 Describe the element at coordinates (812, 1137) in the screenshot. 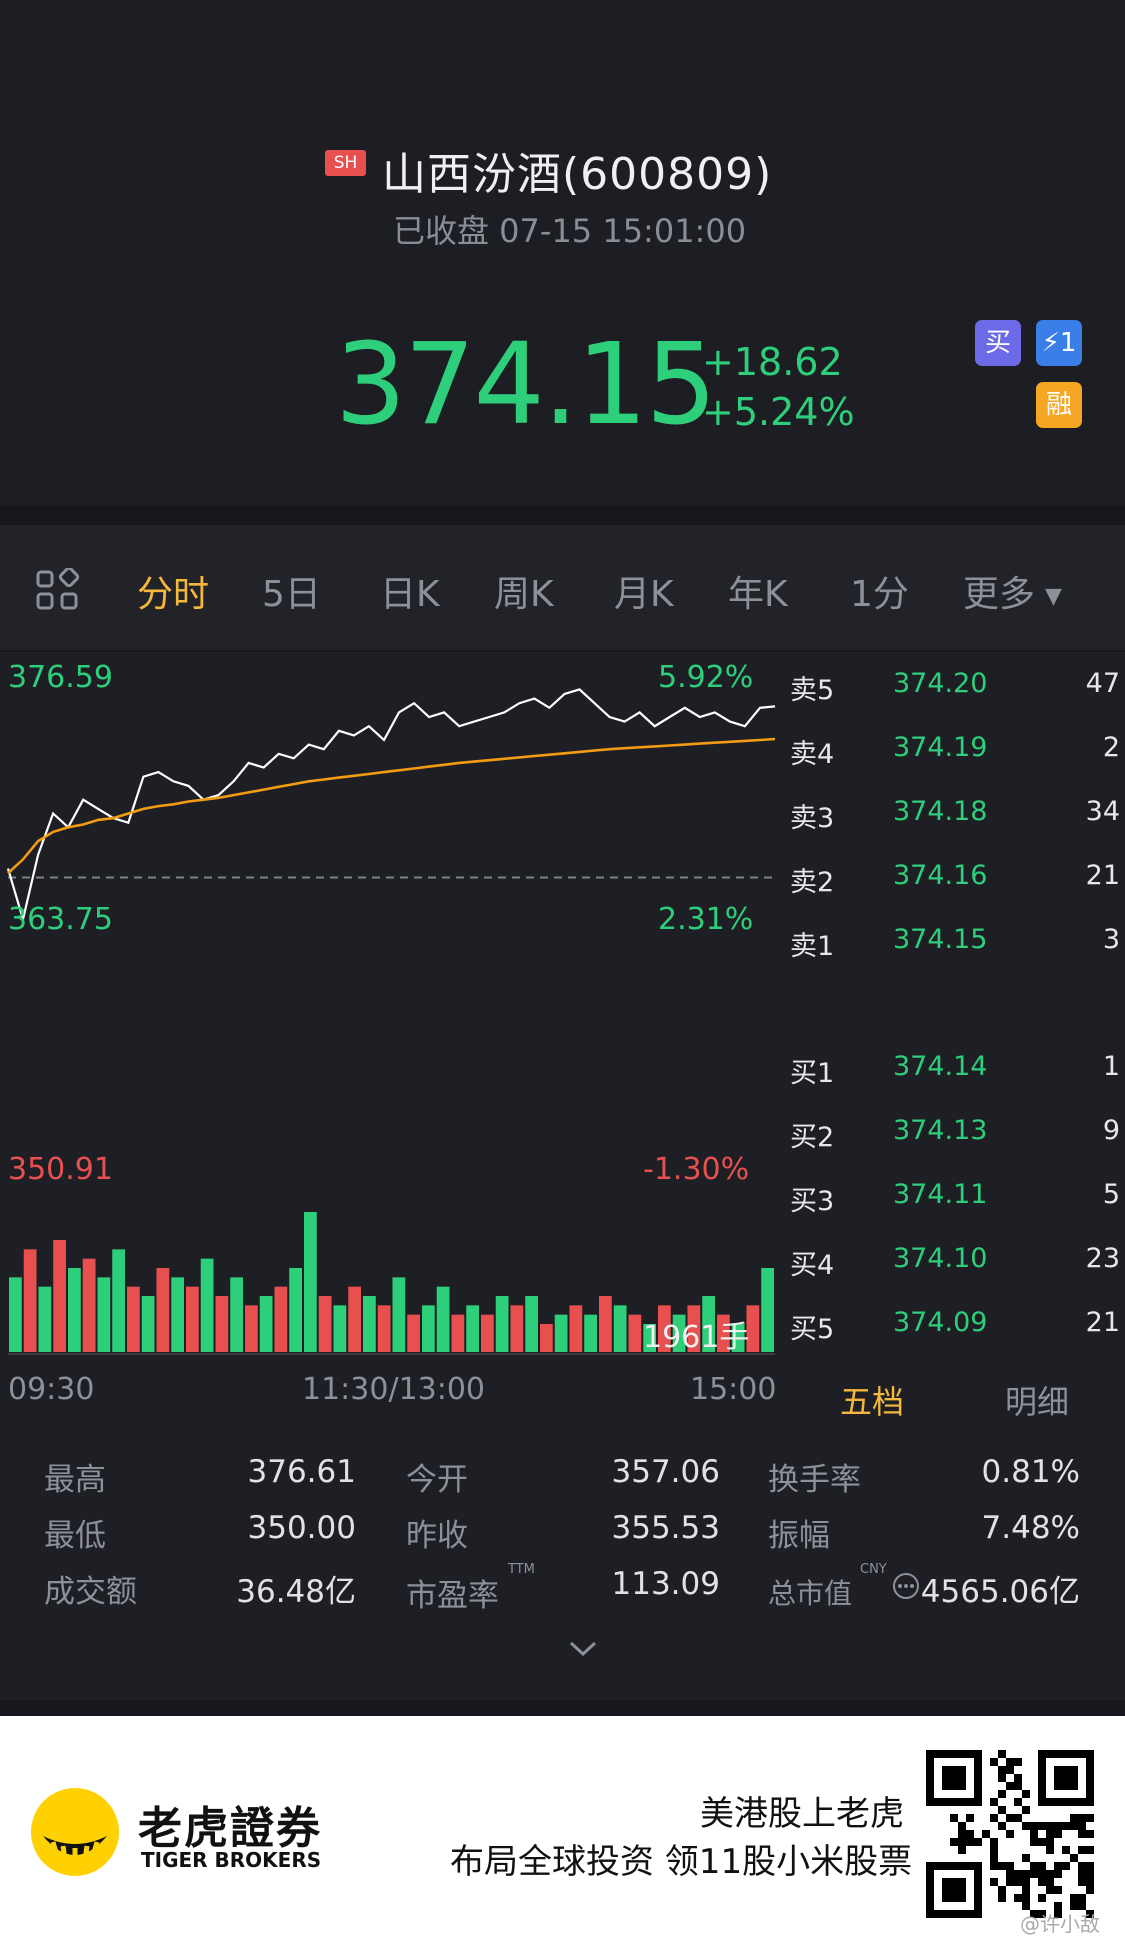

I see `bid-2-label: 买2` at that location.